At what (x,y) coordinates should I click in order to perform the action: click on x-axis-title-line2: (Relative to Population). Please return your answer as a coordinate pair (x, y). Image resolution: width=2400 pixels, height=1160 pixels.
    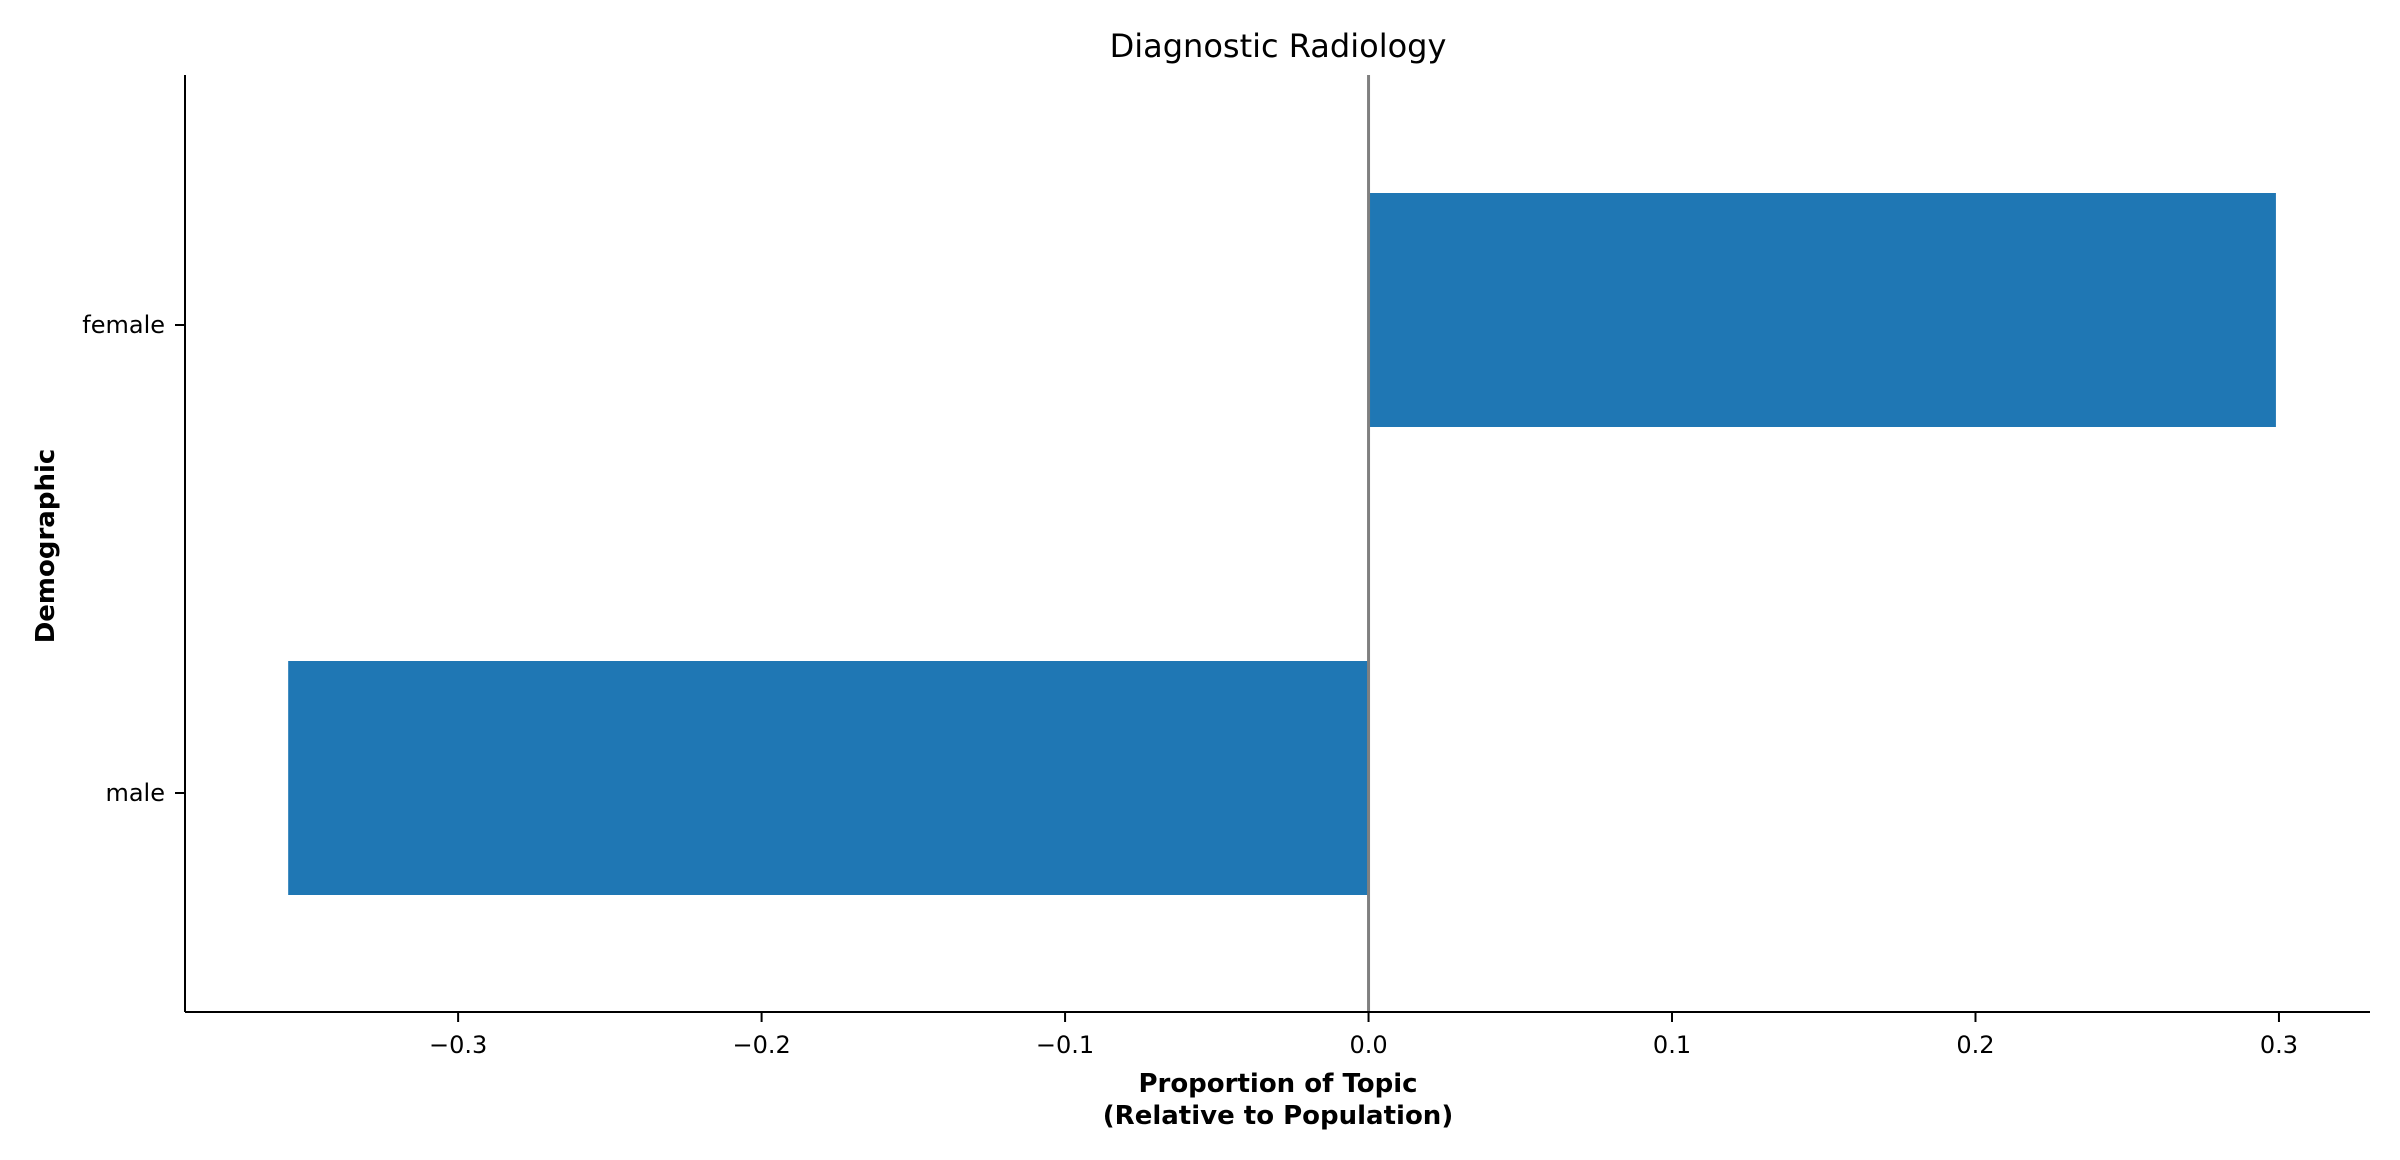
    Looking at the image, I should click on (1278, 1116).